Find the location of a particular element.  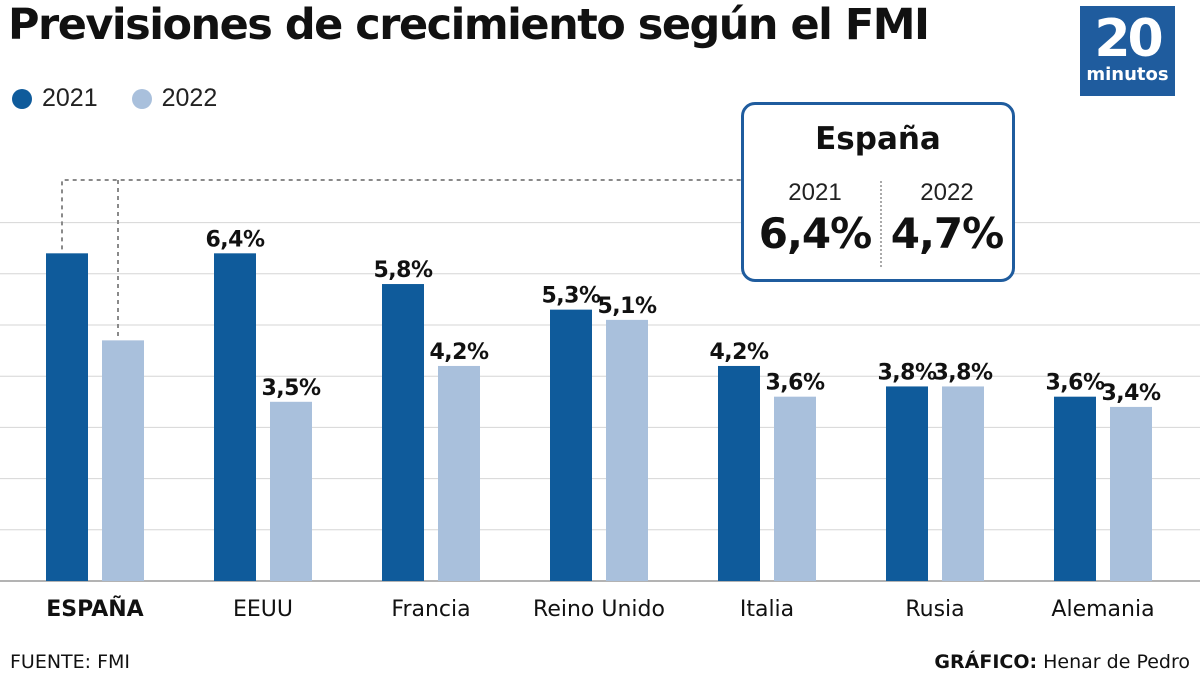

brand-logo: 20 minutos is located at coordinates (1127, 51).